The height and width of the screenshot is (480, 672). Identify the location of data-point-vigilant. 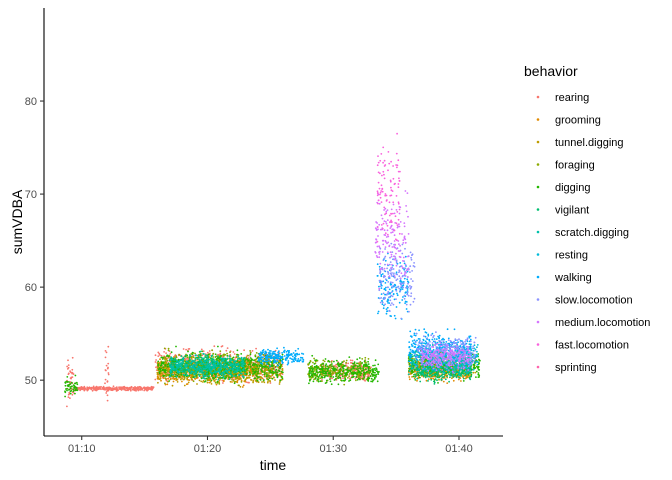
(185, 355).